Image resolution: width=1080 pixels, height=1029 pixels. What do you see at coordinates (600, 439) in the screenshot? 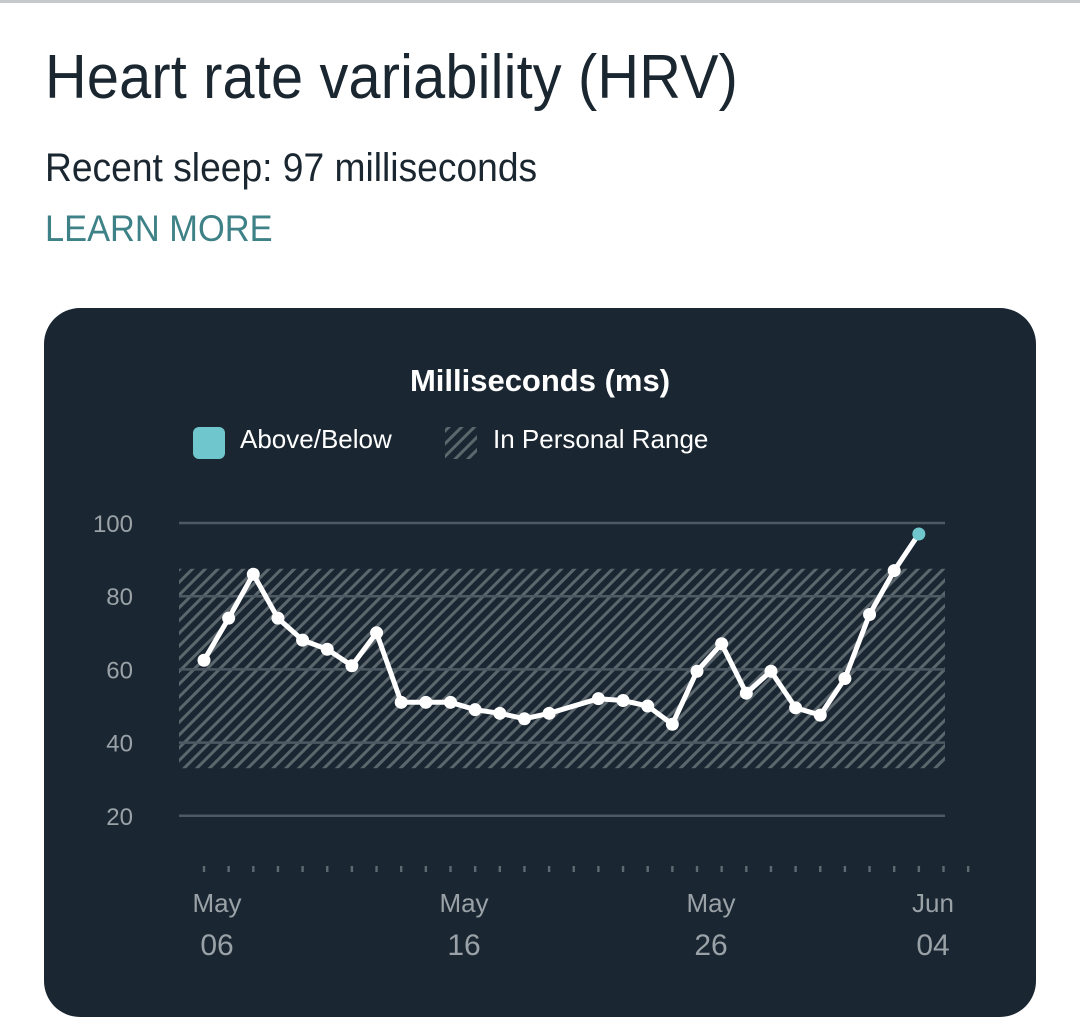
I see `legend-label-personal-range: In Personal Range` at bounding box center [600, 439].